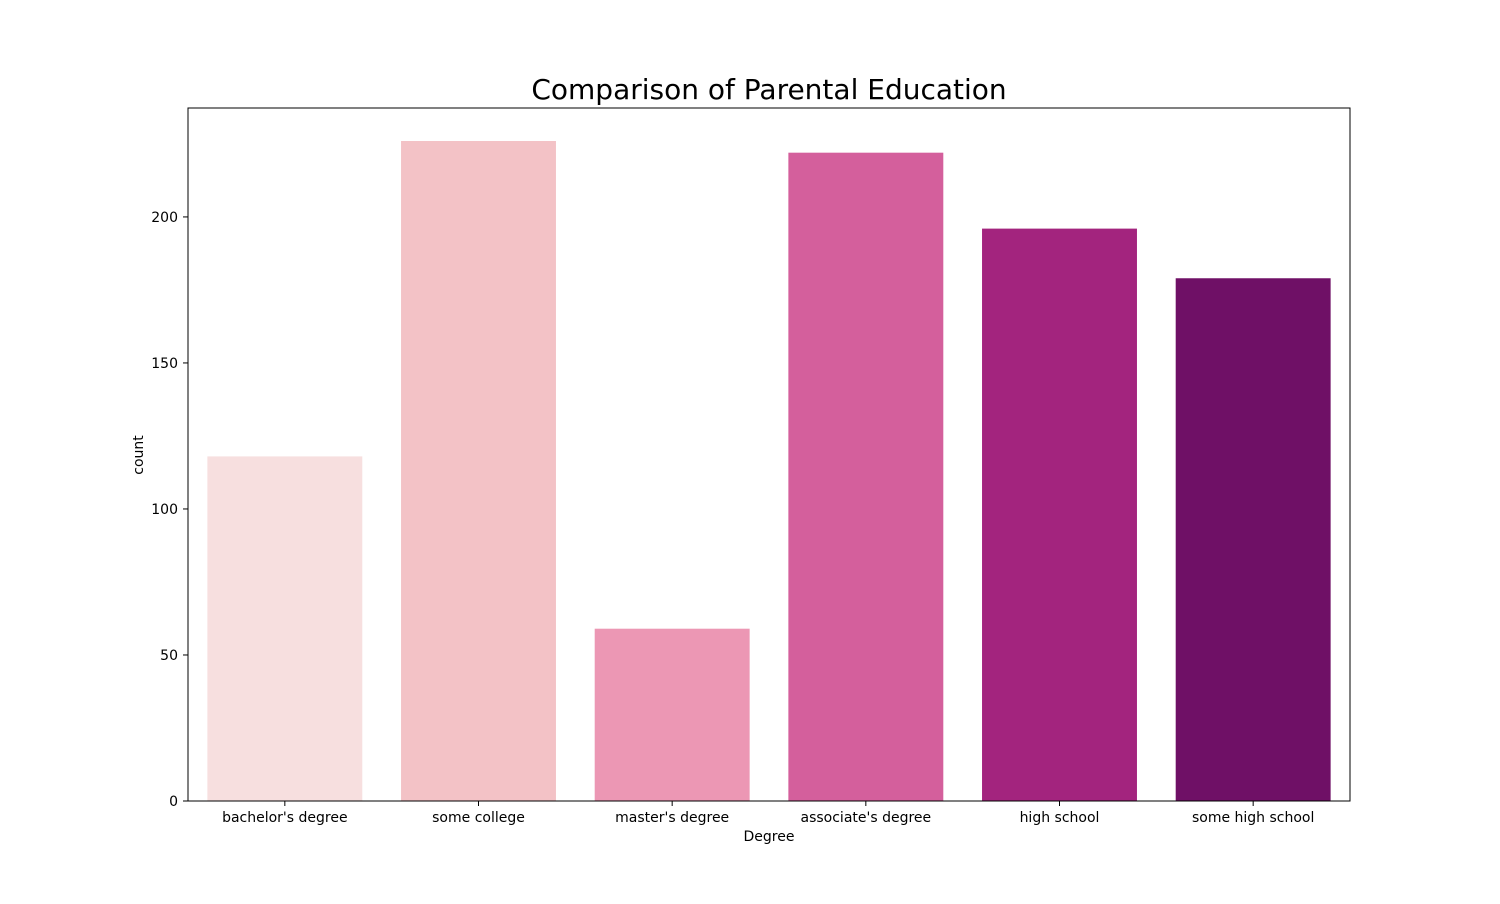  I want to click on chart-title: Comparison of Parental Education, so click(768, 89).